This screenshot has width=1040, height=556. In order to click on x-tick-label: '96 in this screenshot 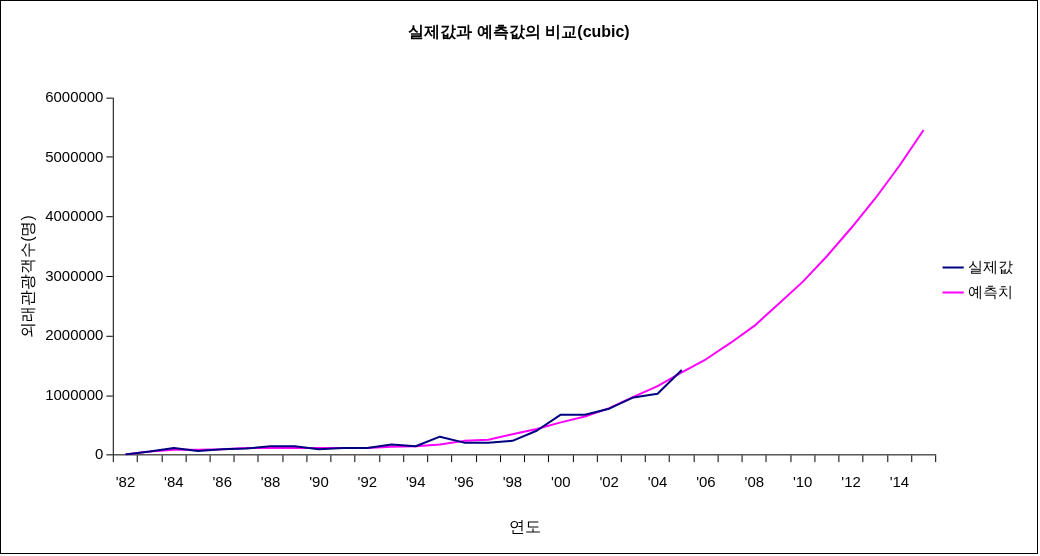, I will do `click(464, 482)`.